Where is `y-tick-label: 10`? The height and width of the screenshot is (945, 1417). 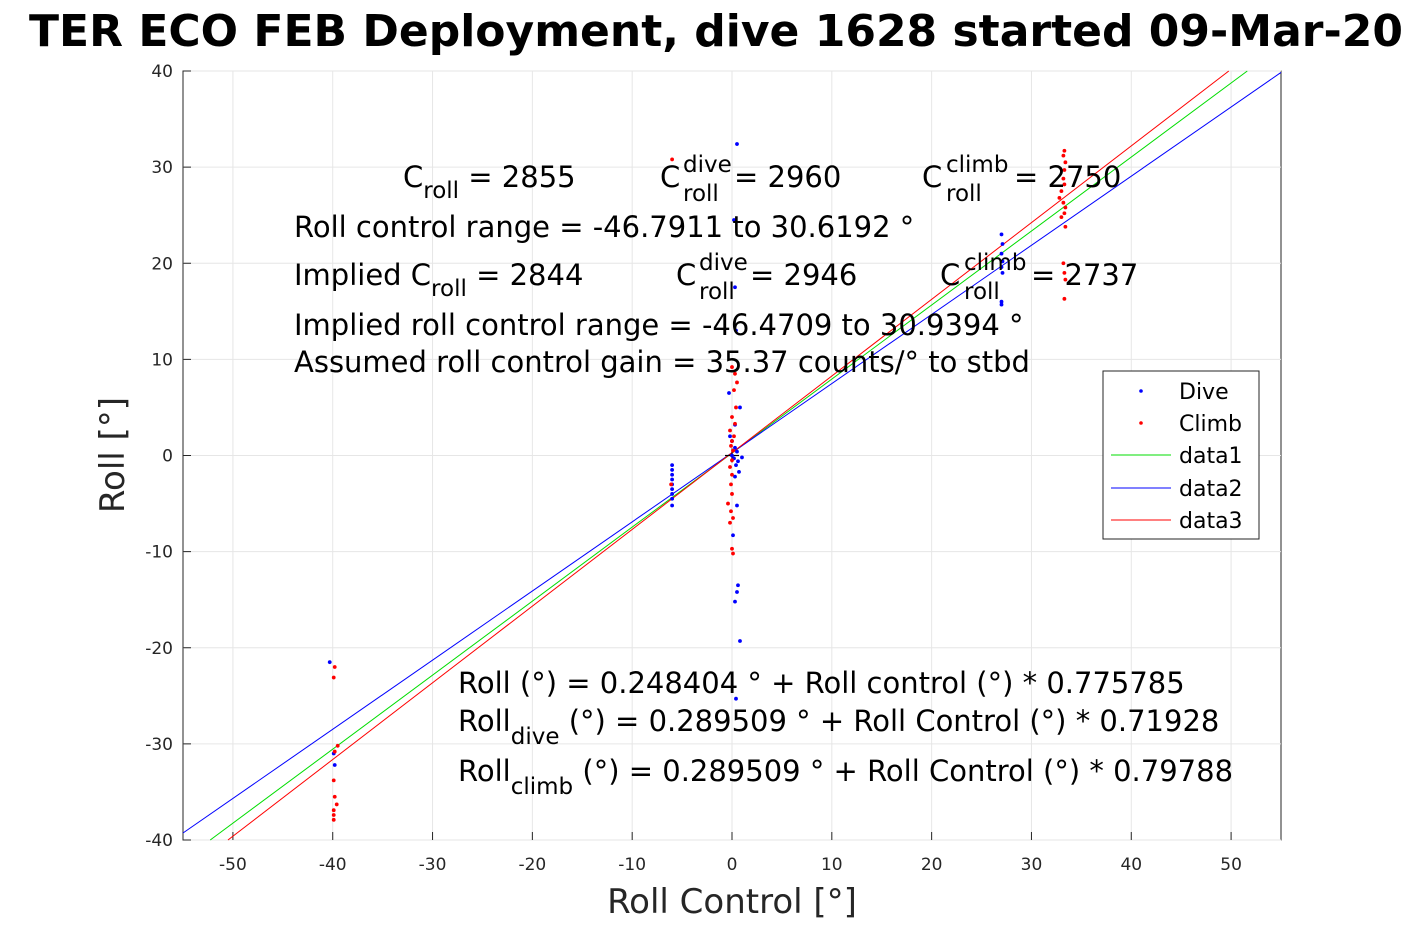
y-tick-label: 10 is located at coordinates (162, 360).